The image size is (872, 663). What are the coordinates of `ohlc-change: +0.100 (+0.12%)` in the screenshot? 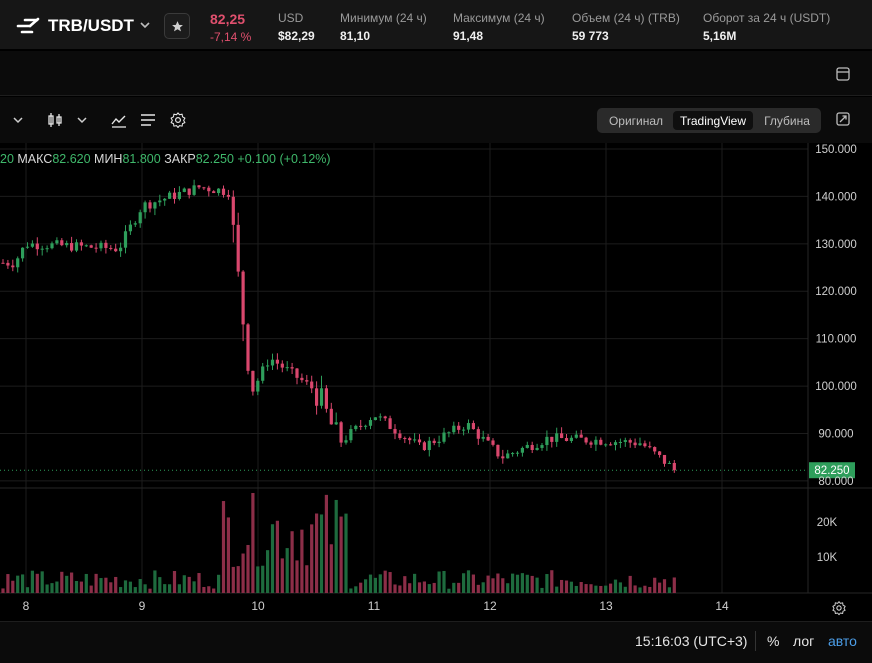 It's located at (284, 159).